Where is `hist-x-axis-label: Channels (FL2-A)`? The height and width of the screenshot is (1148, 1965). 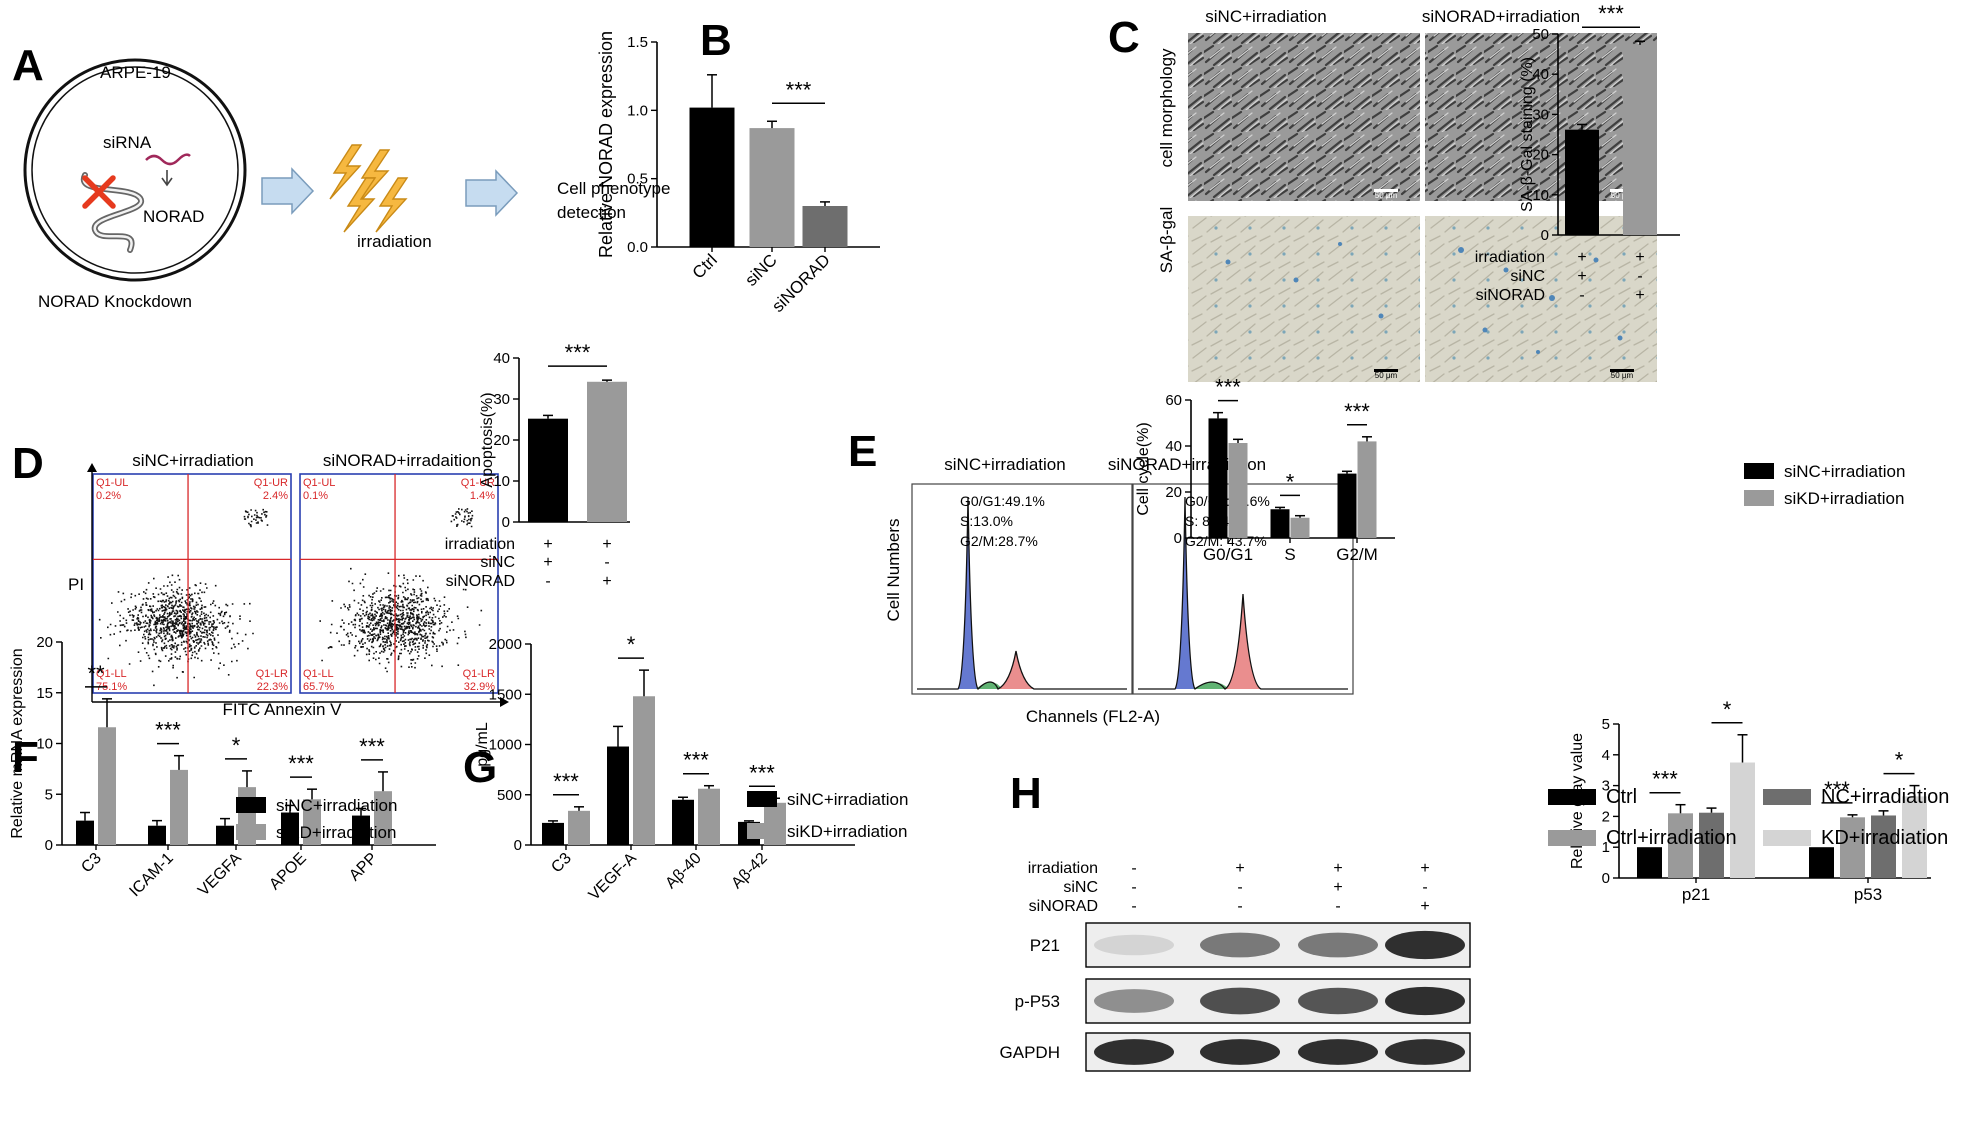
hist-x-axis-label: Channels (FL2-A) is located at coordinates (1093, 716).